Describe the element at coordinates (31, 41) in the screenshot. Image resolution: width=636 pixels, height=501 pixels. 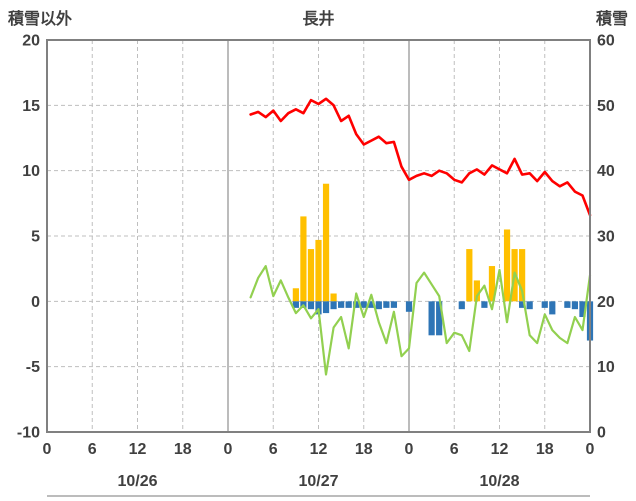
I see `left-axis-tick-label: 20` at that location.